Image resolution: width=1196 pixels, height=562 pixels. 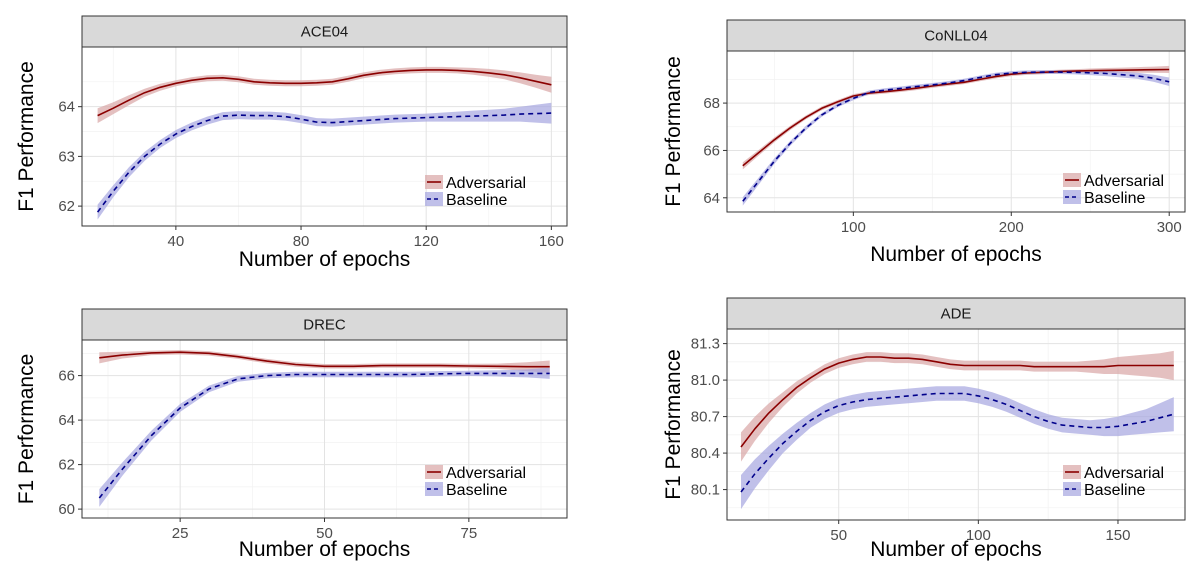 What do you see at coordinates (705, 344) in the screenshot?
I see `y-tick-label: 81.3` at bounding box center [705, 344].